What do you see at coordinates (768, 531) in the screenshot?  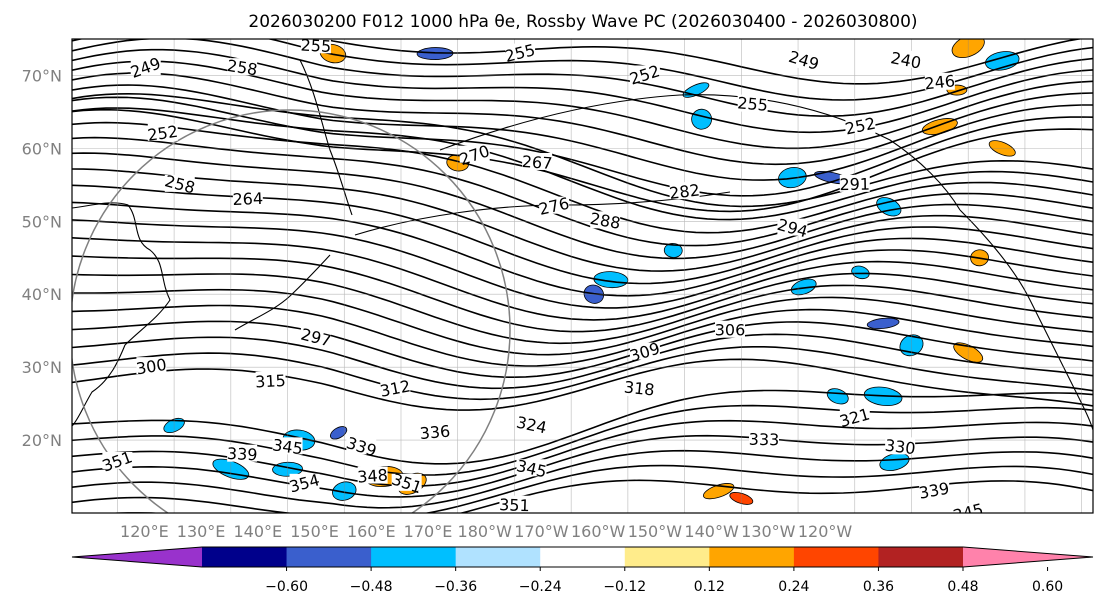 I see `lon-label: 130°W` at bounding box center [768, 531].